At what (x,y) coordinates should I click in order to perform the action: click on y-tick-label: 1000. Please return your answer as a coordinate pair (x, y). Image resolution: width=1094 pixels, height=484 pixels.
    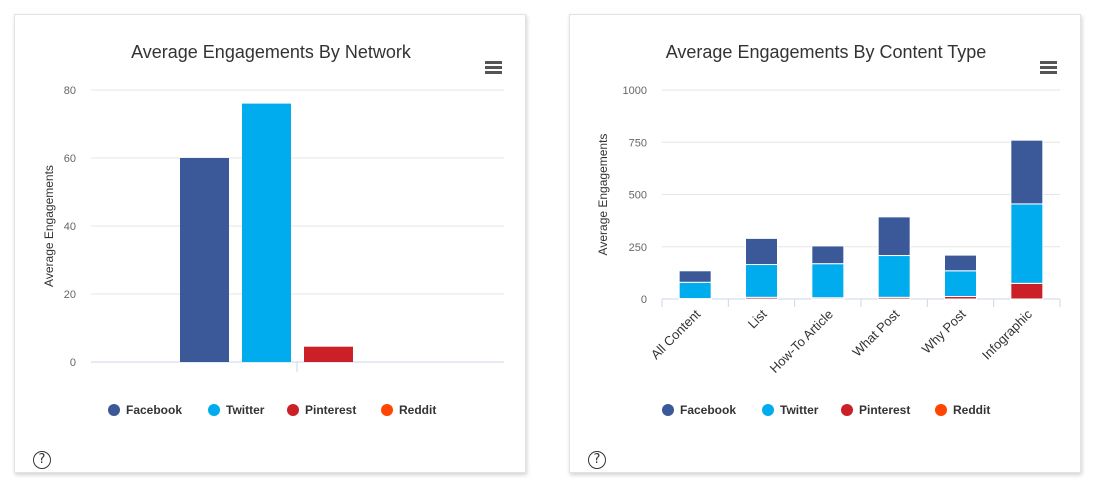
    Looking at the image, I should click on (635, 91).